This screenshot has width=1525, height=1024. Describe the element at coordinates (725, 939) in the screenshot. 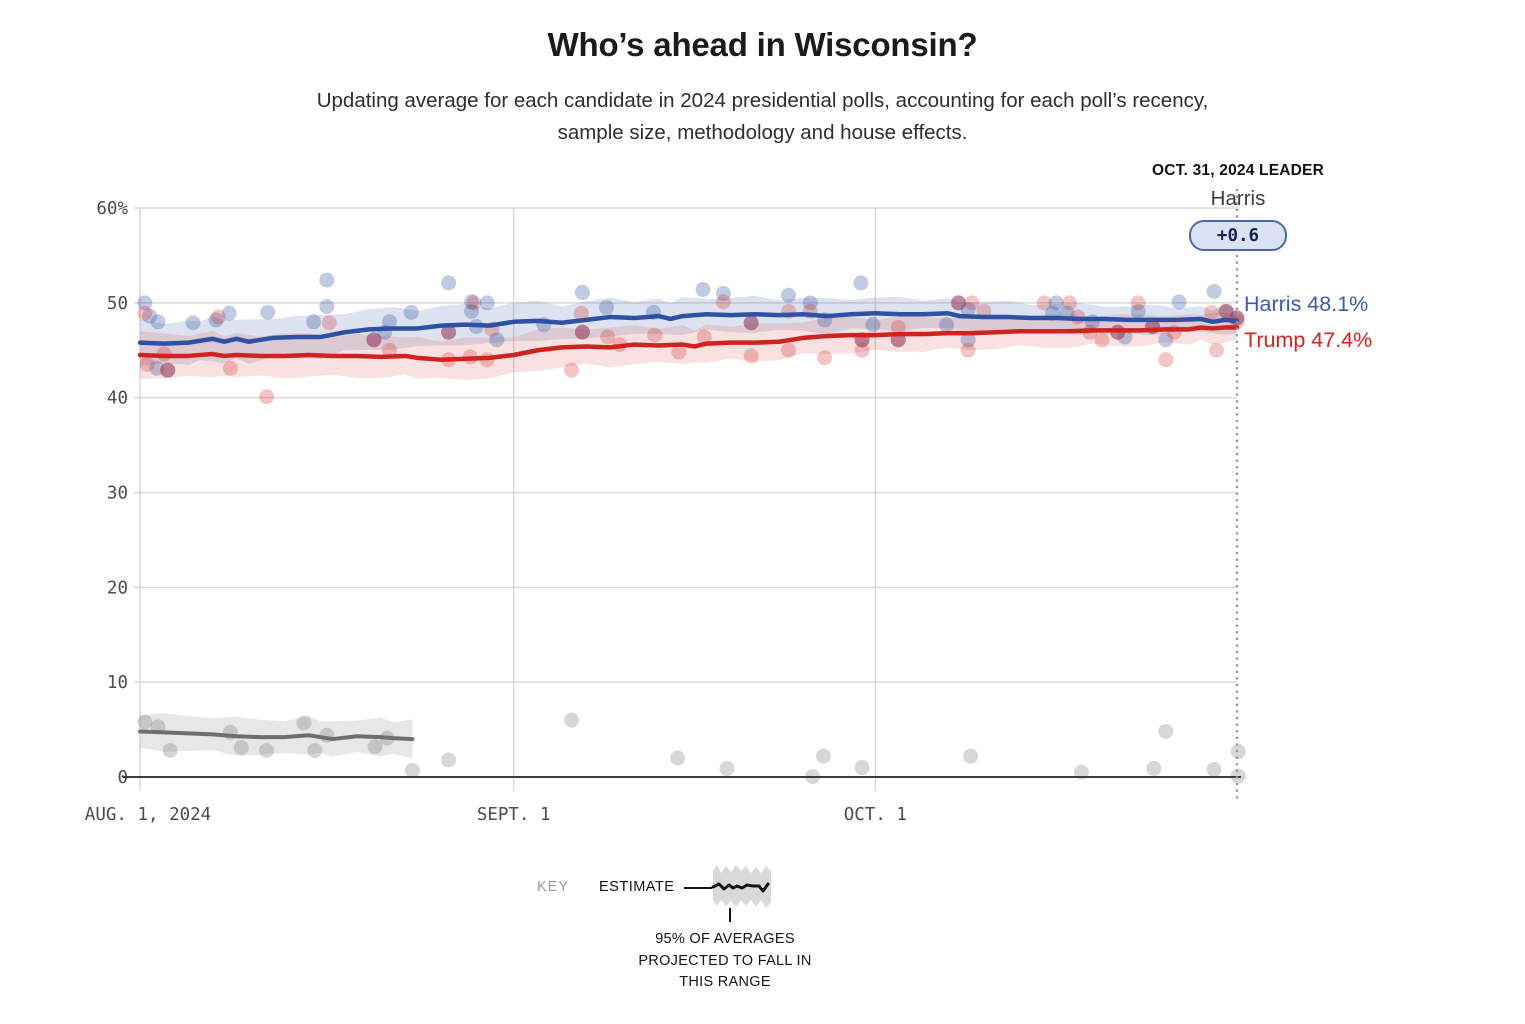

I see `key-caption-line-1: 95% OF AVERAGES` at that location.